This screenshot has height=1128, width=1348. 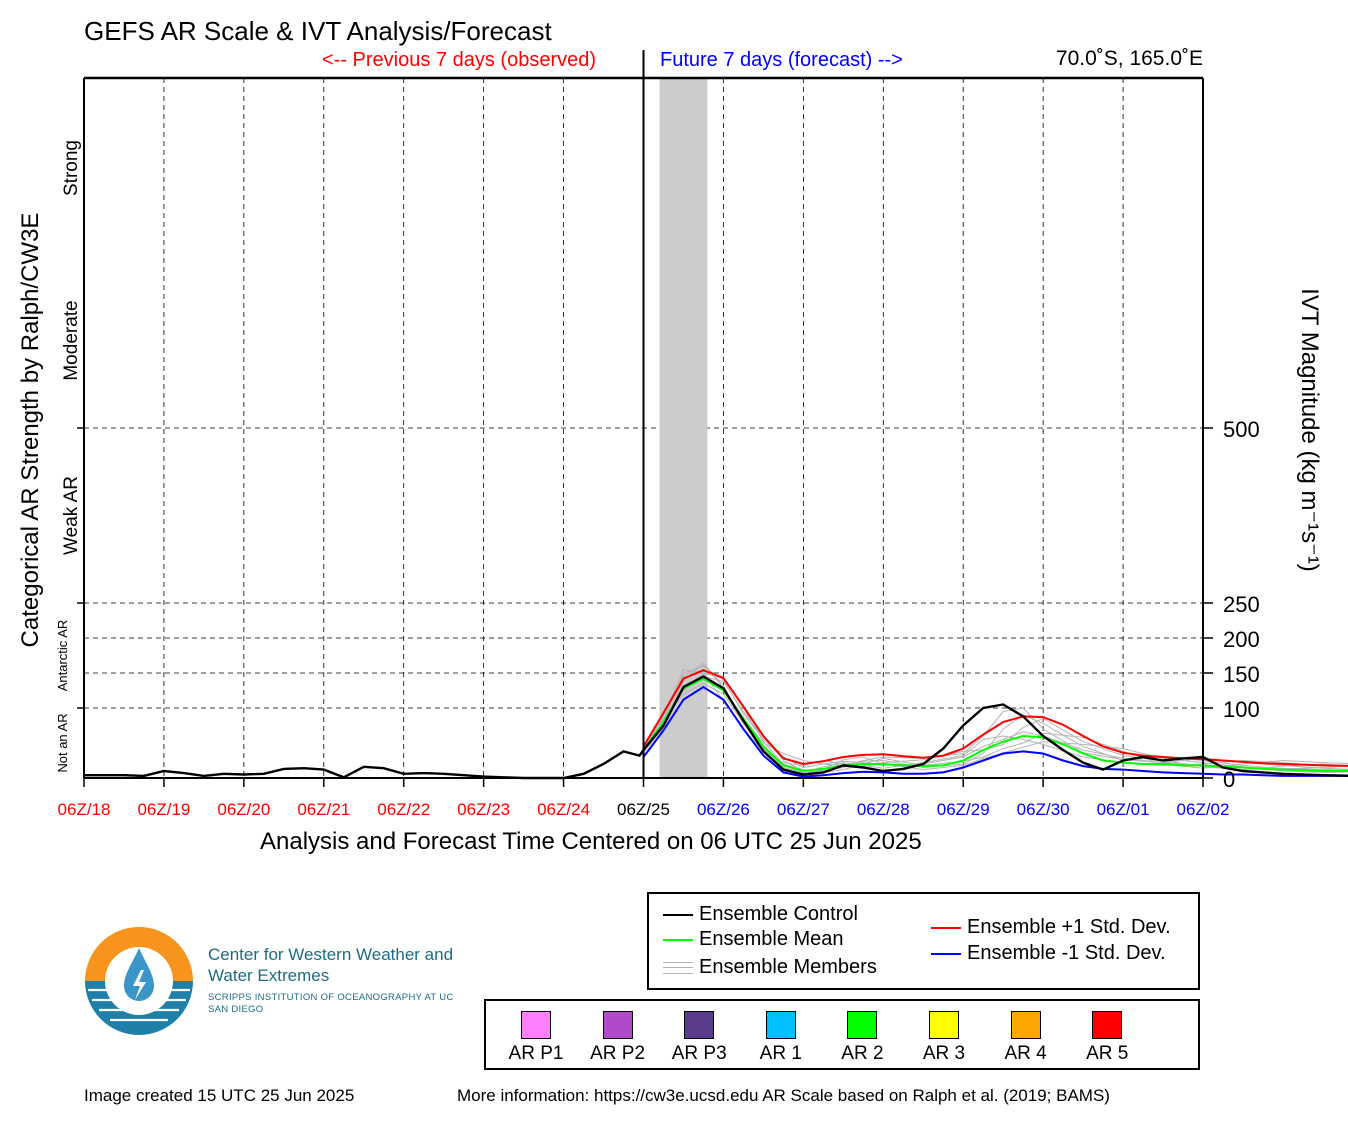 What do you see at coordinates (1229, 779) in the screenshot?
I see `y-tick-label-right: 0` at bounding box center [1229, 779].